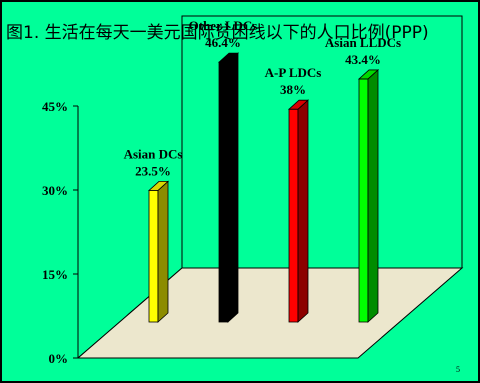 The width and height of the screenshot is (480, 383). I want to click on slide-title: 图1. 生活在每天一美元国际贫困线以下的人口比例(PPP), so click(217, 33).